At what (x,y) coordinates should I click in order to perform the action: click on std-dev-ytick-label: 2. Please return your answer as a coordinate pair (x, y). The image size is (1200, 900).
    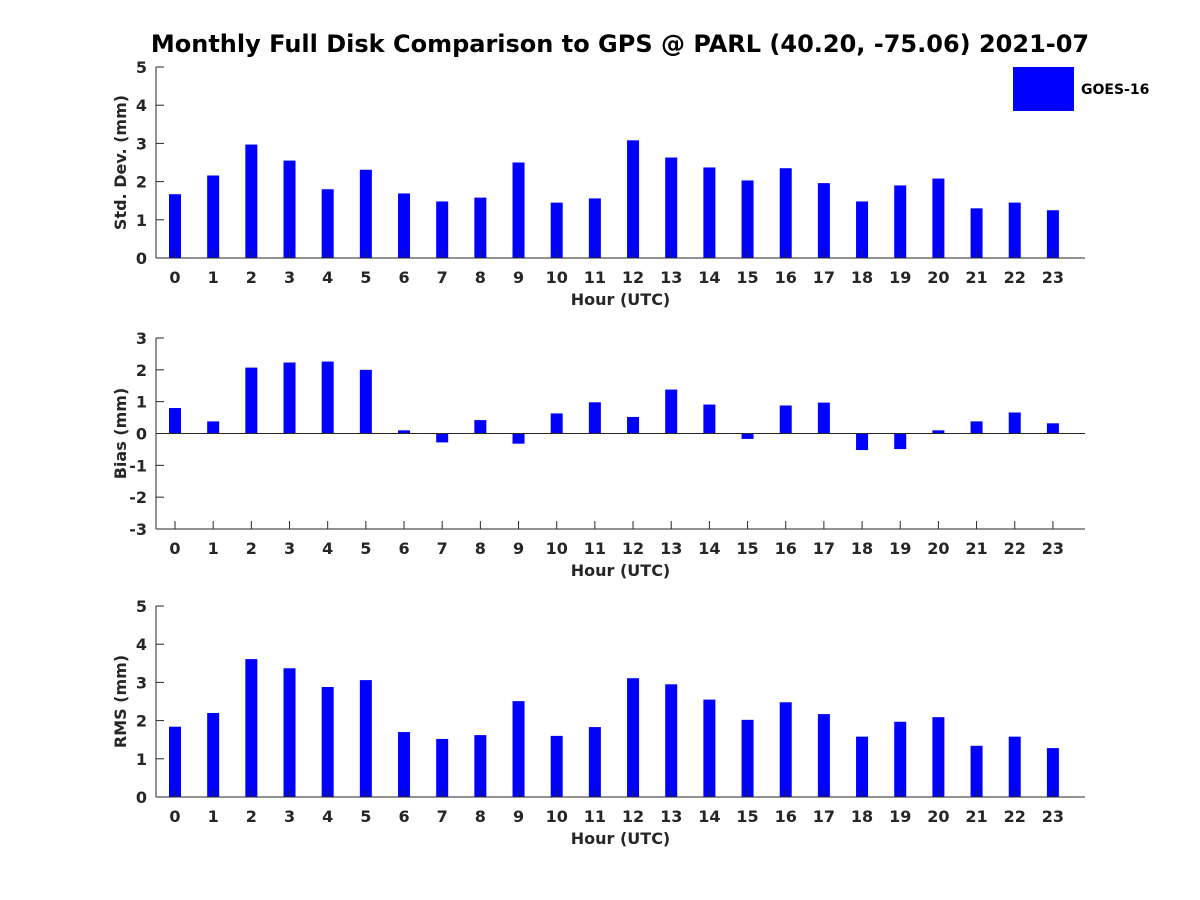
    Looking at the image, I should click on (141, 182).